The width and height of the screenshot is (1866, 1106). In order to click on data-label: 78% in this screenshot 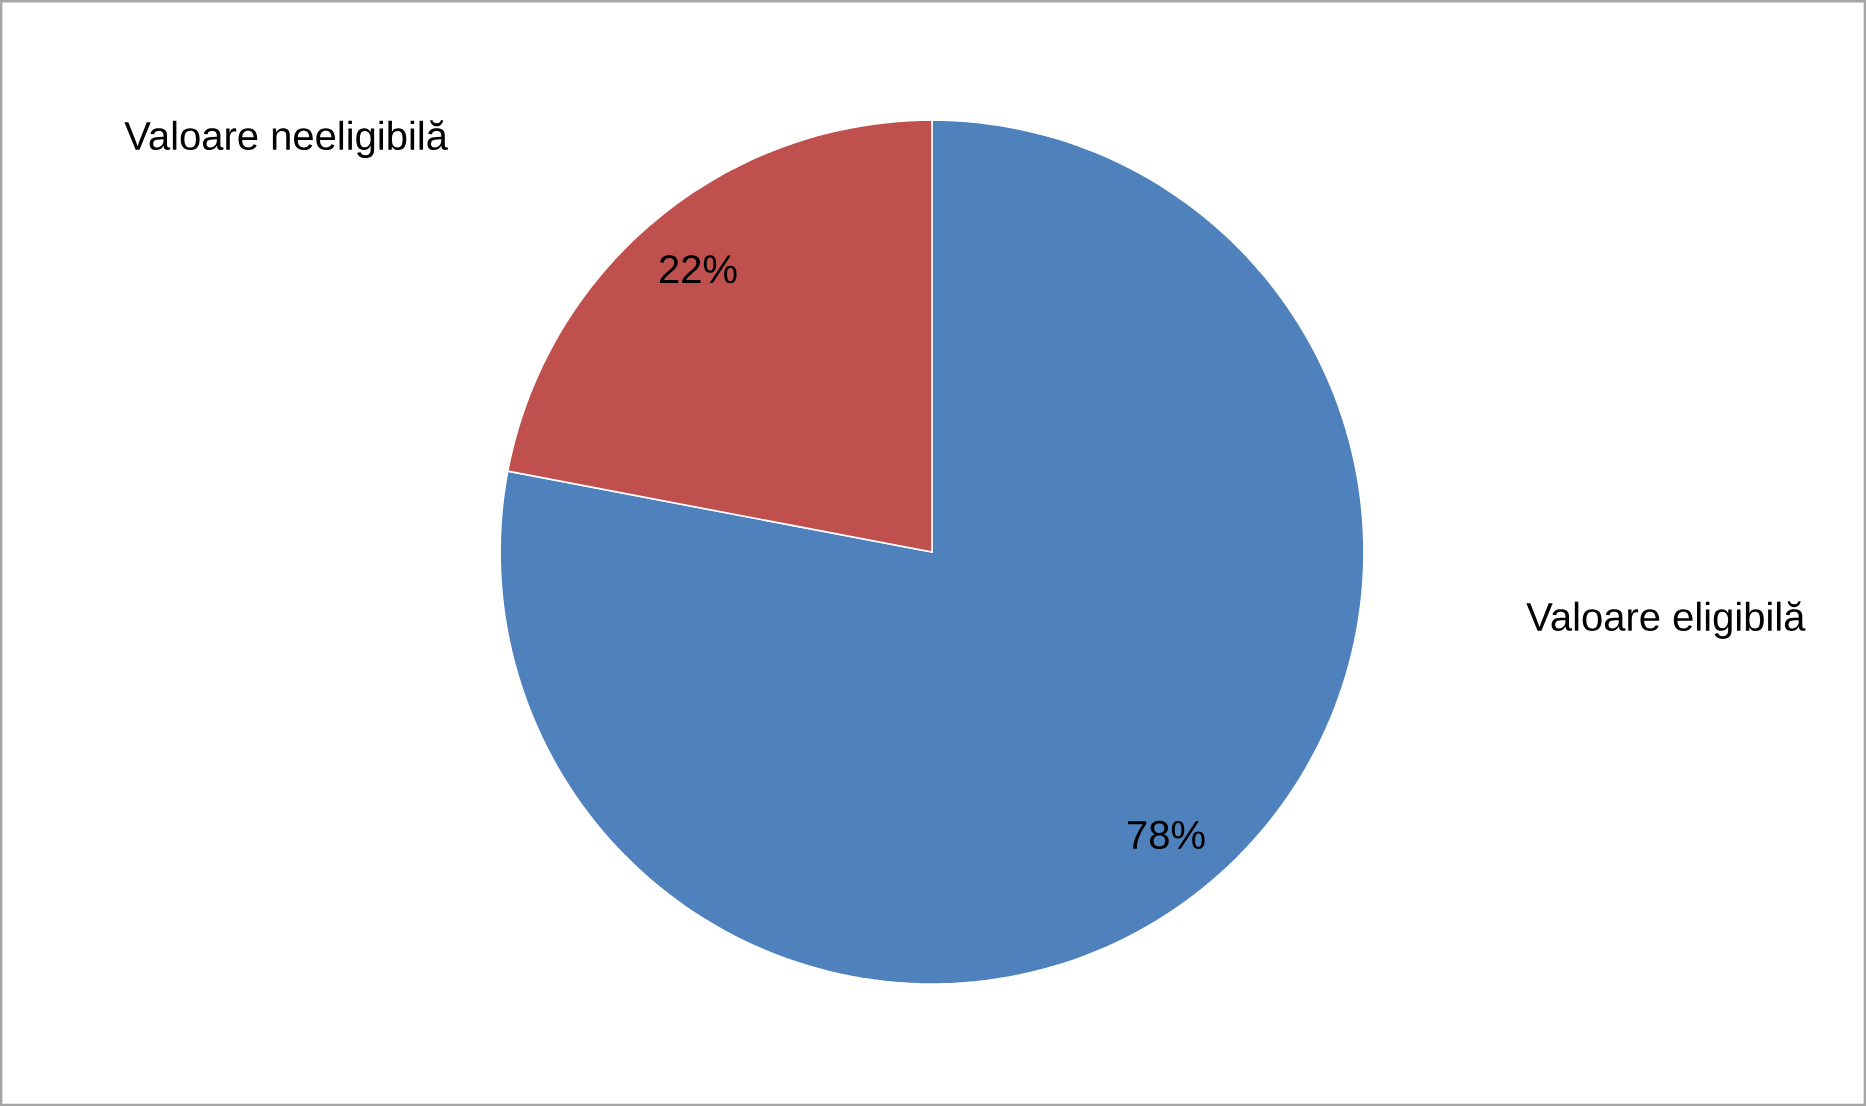, I will do `click(1166, 835)`.